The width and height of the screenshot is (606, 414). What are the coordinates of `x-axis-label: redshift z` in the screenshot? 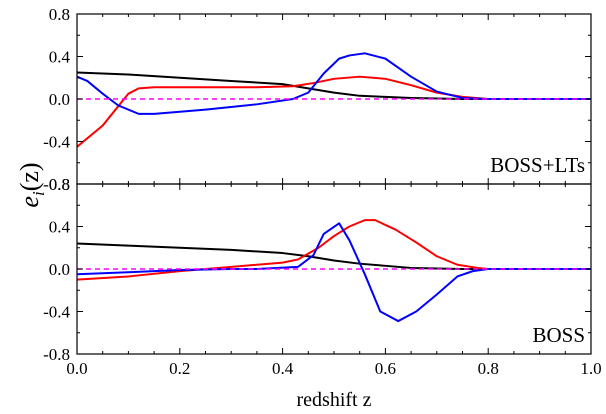 It's located at (334, 400).